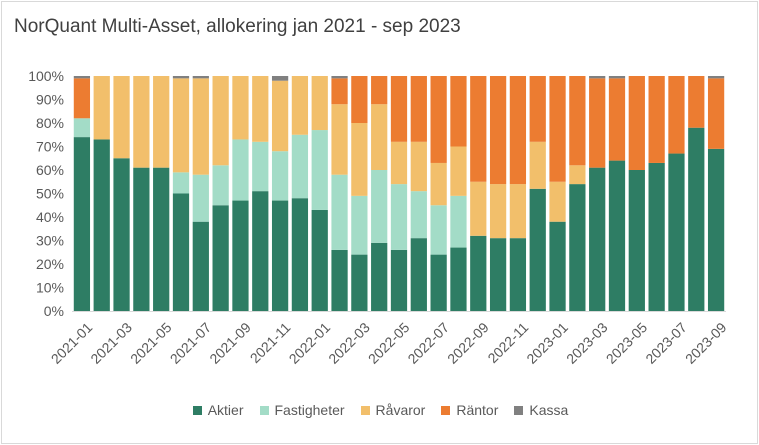  I want to click on legend-item: Råvaror, so click(393, 410).